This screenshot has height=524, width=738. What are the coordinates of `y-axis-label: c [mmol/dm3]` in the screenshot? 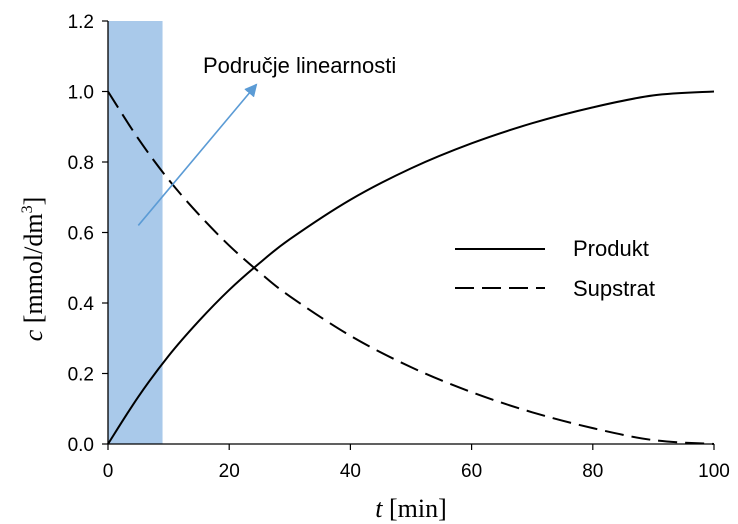 It's located at (33, 269).